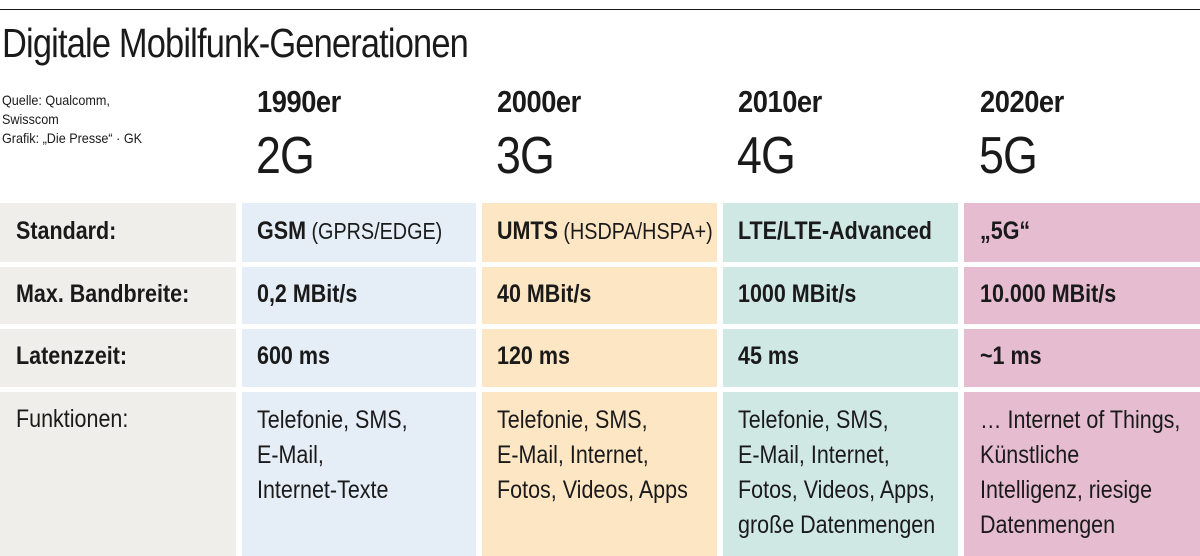 This screenshot has width=1200, height=556. What do you see at coordinates (293, 356) in the screenshot?
I see `latency-2g: 600 ms` at bounding box center [293, 356].